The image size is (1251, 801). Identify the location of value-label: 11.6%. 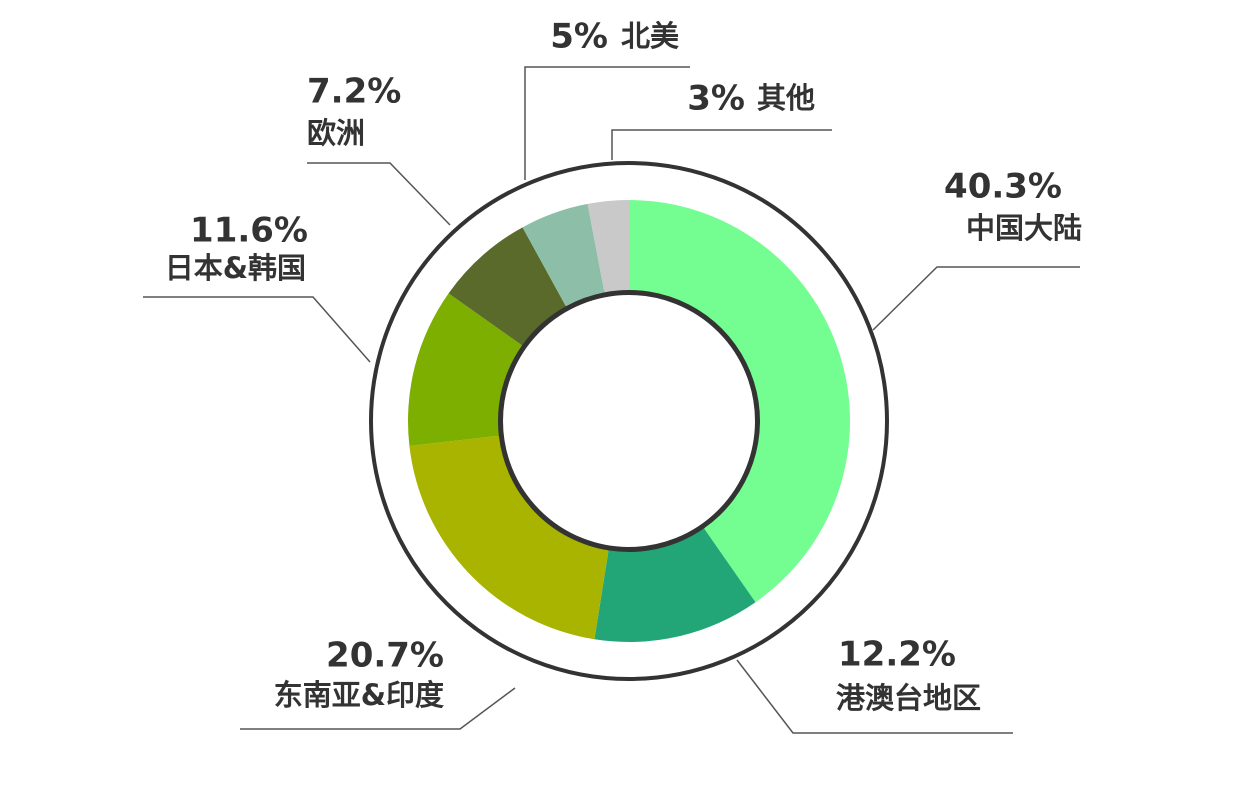
(249, 231).